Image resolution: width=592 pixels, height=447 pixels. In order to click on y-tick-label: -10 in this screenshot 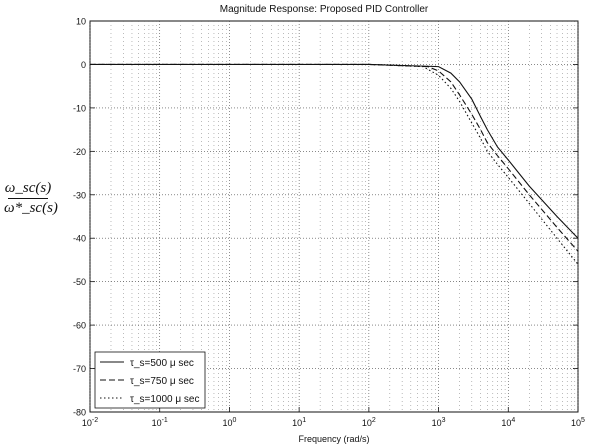, I will do `click(79, 108)`.